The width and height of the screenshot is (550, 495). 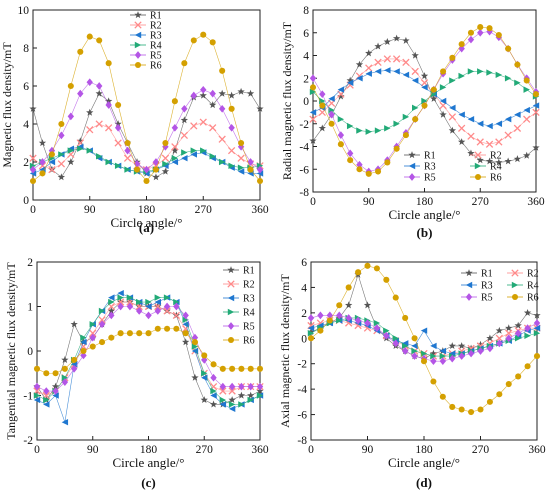 What do you see at coordinates (149, 450) in the screenshot?
I see `x-tick-label: 180` at bounding box center [149, 450].